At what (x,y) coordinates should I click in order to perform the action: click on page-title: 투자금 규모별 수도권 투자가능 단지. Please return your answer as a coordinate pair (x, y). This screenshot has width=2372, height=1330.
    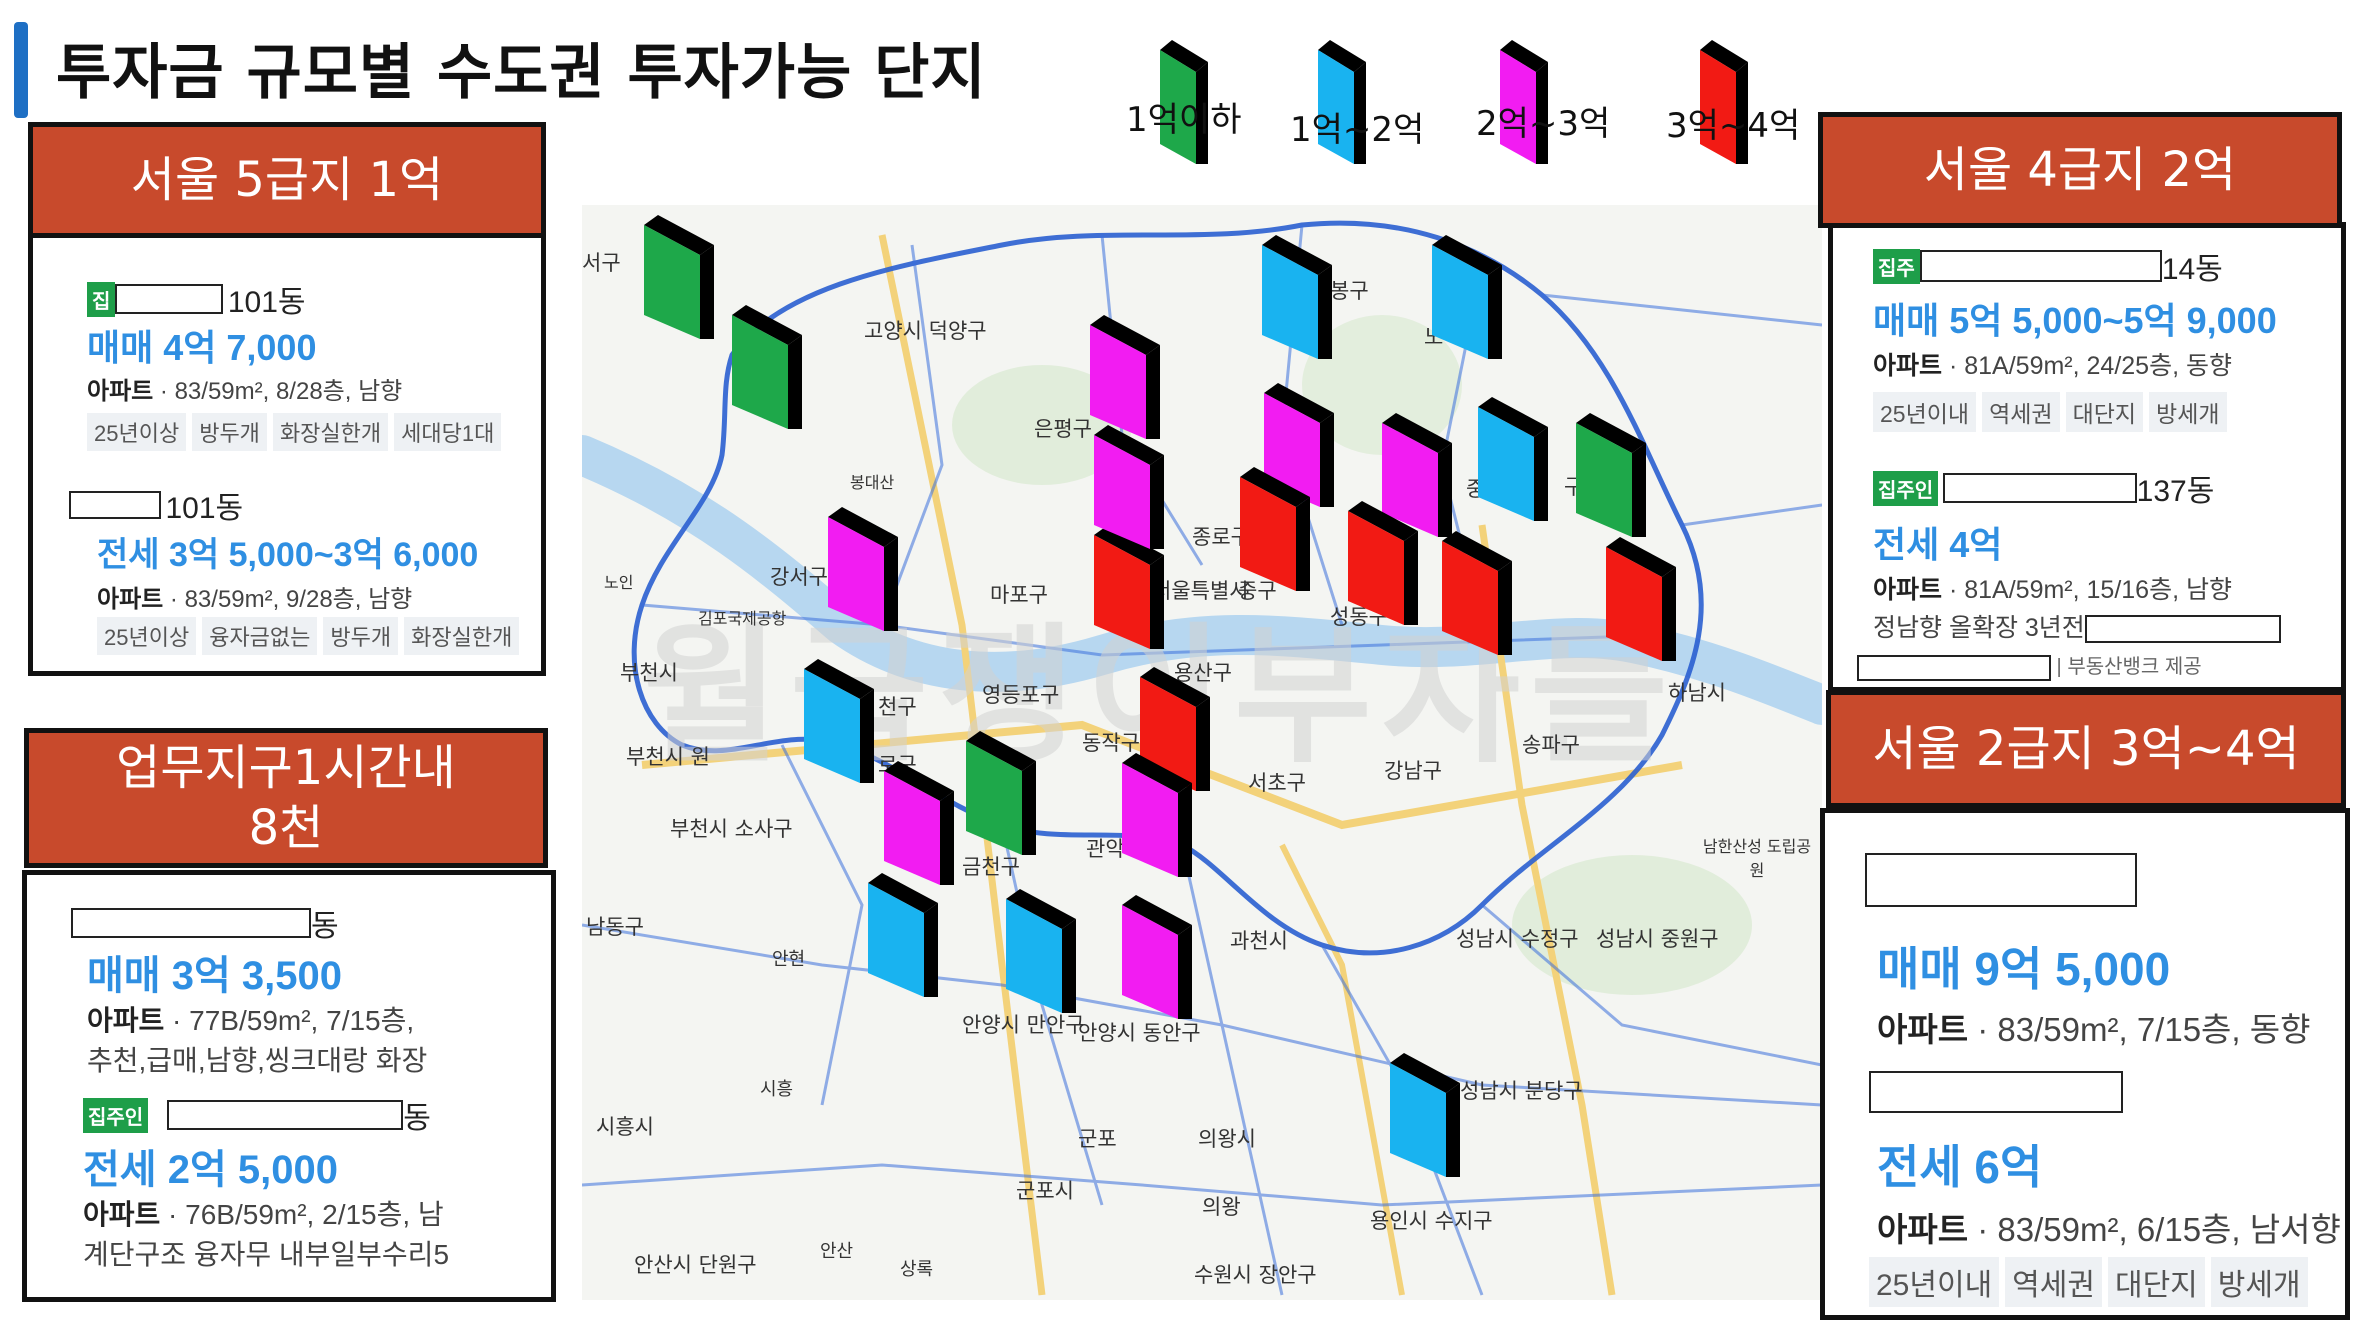
    Looking at the image, I should click on (521, 73).